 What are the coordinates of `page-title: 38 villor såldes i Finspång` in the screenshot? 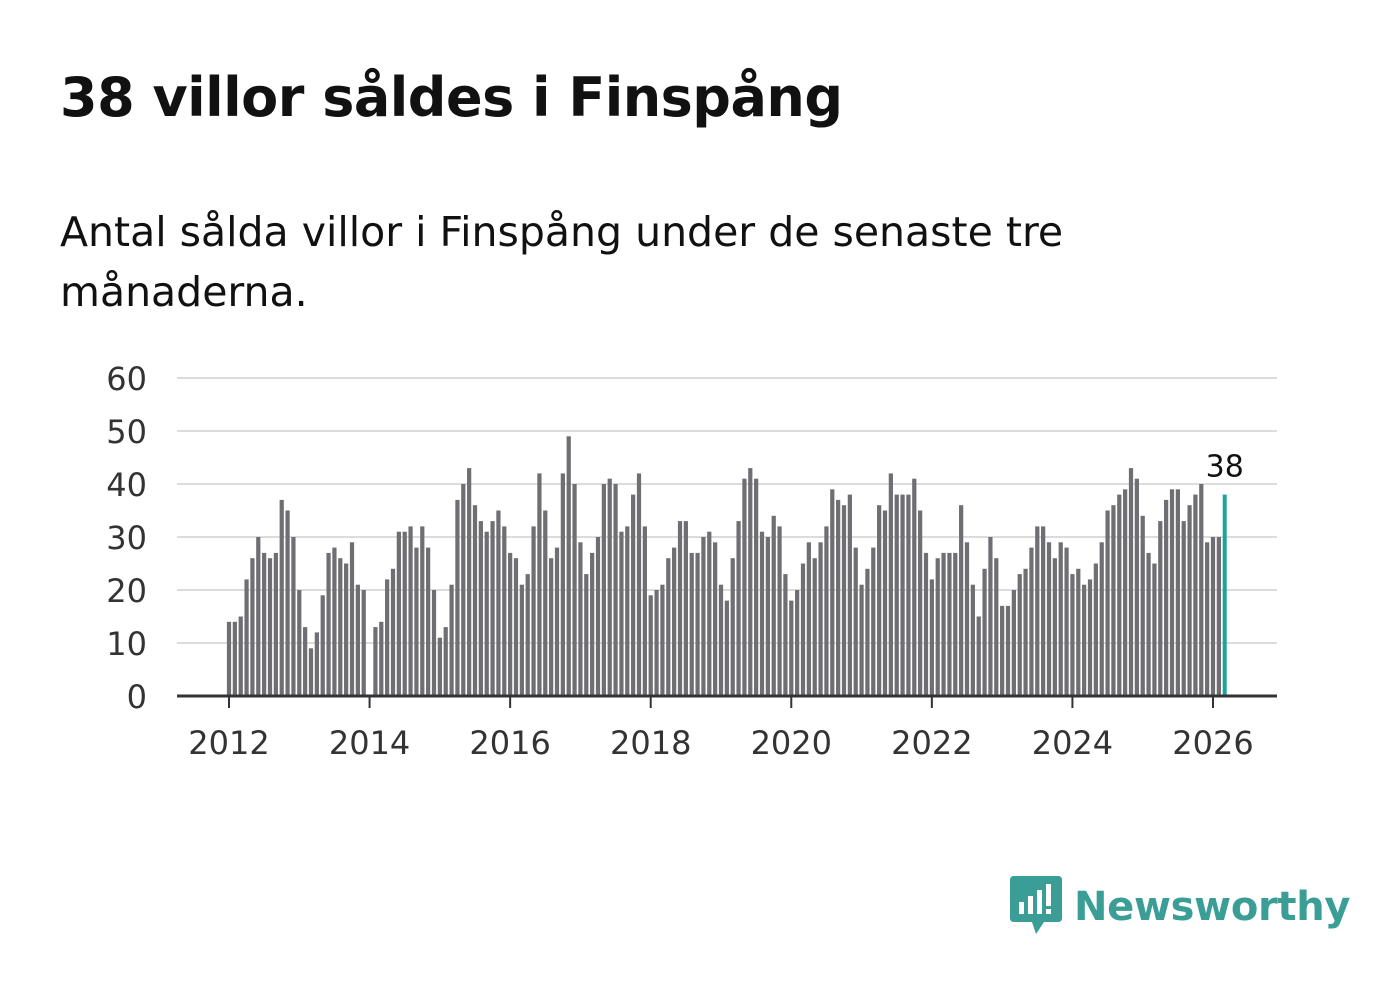 It's located at (451, 97).